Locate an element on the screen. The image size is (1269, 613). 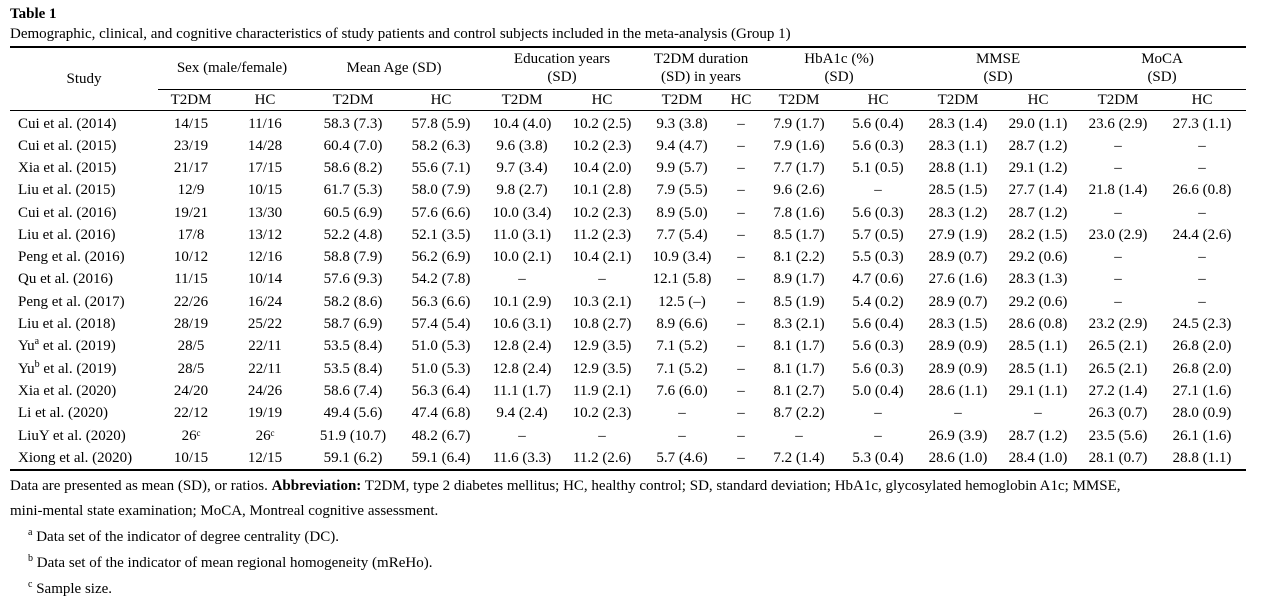
study-cell: Xia et al. (2020) is located at coordinates (84, 391).